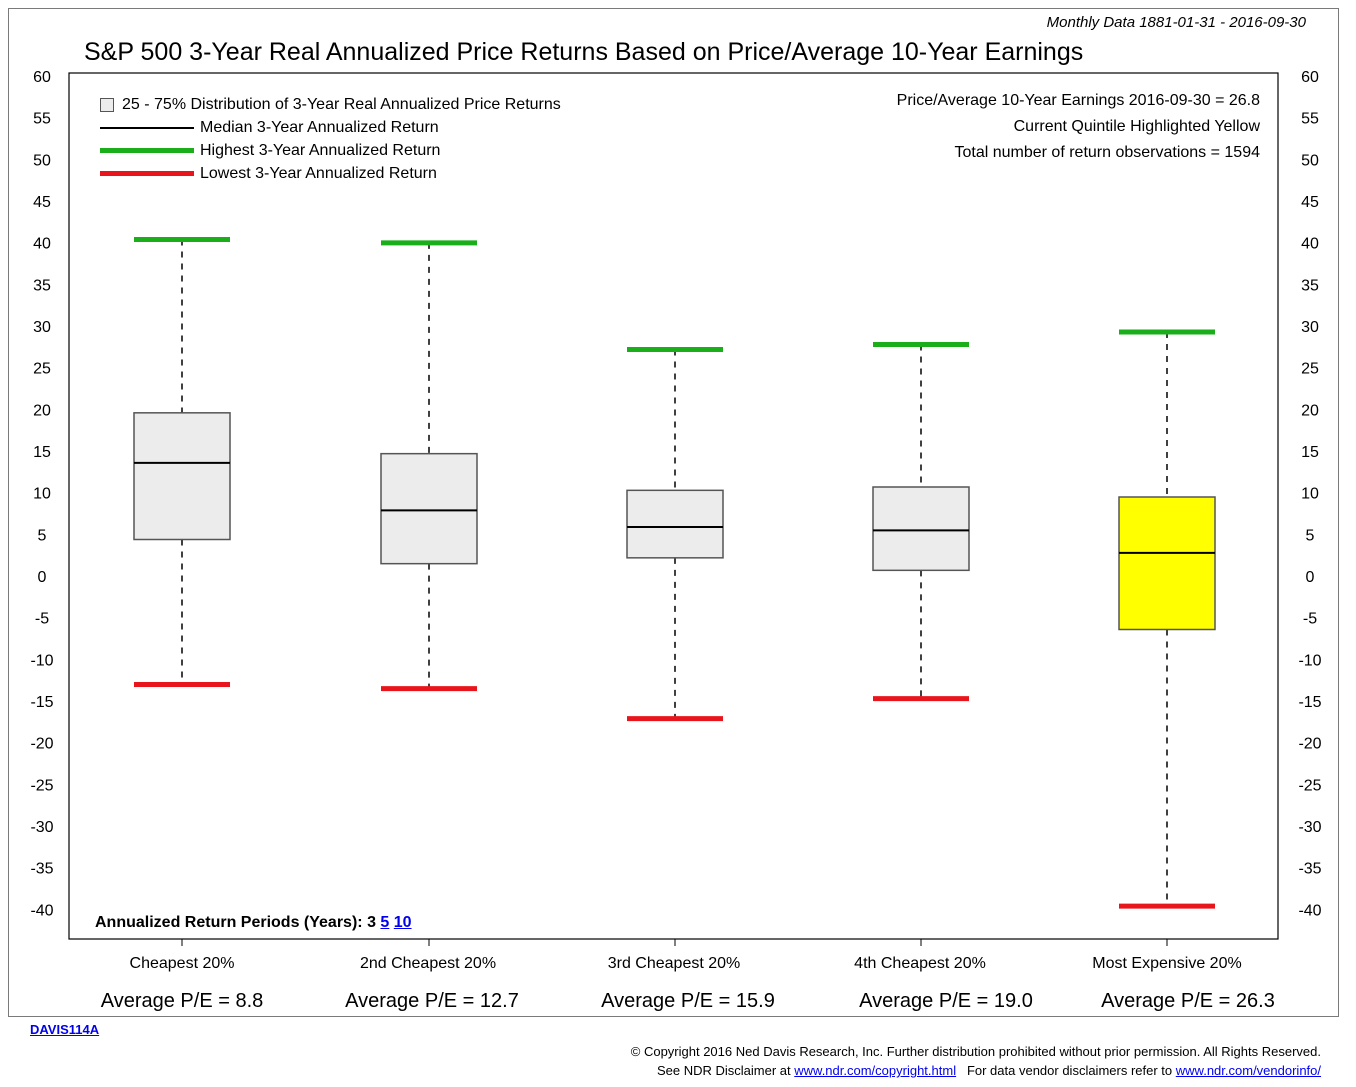 This screenshot has height=1087, width=1356. What do you see at coordinates (1310, 452) in the screenshot?
I see `y-tick-label-right: 15` at bounding box center [1310, 452].